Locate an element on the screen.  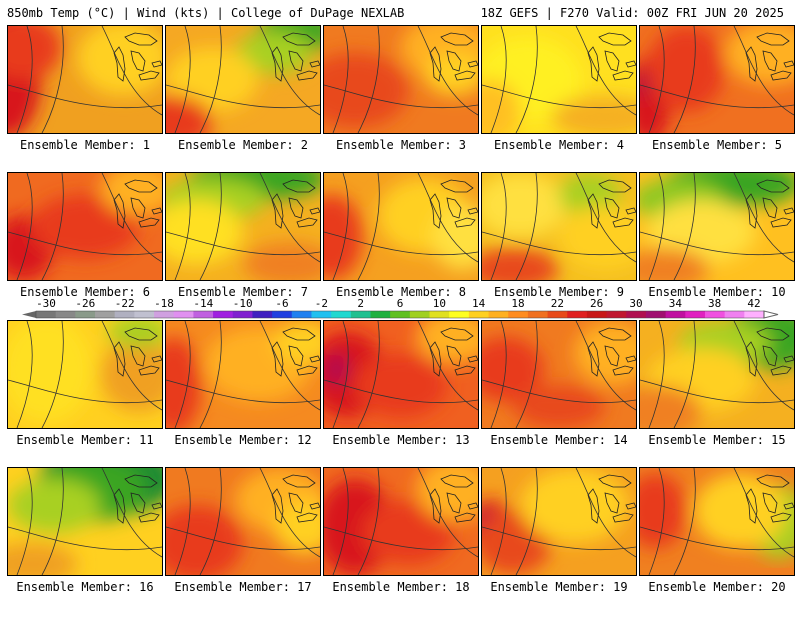
ensemble-member-label: Ensemble Member: 13 is located at coordinates (401, 440).